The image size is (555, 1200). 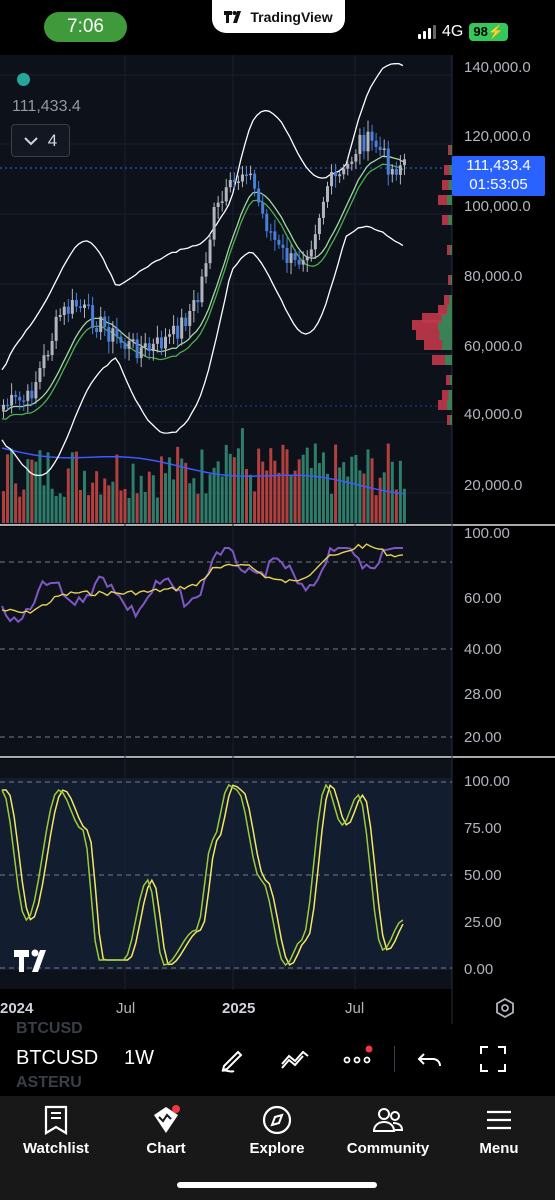 What do you see at coordinates (505, 1008) in the screenshot?
I see `chart-settings-icon` at bounding box center [505, 1008].